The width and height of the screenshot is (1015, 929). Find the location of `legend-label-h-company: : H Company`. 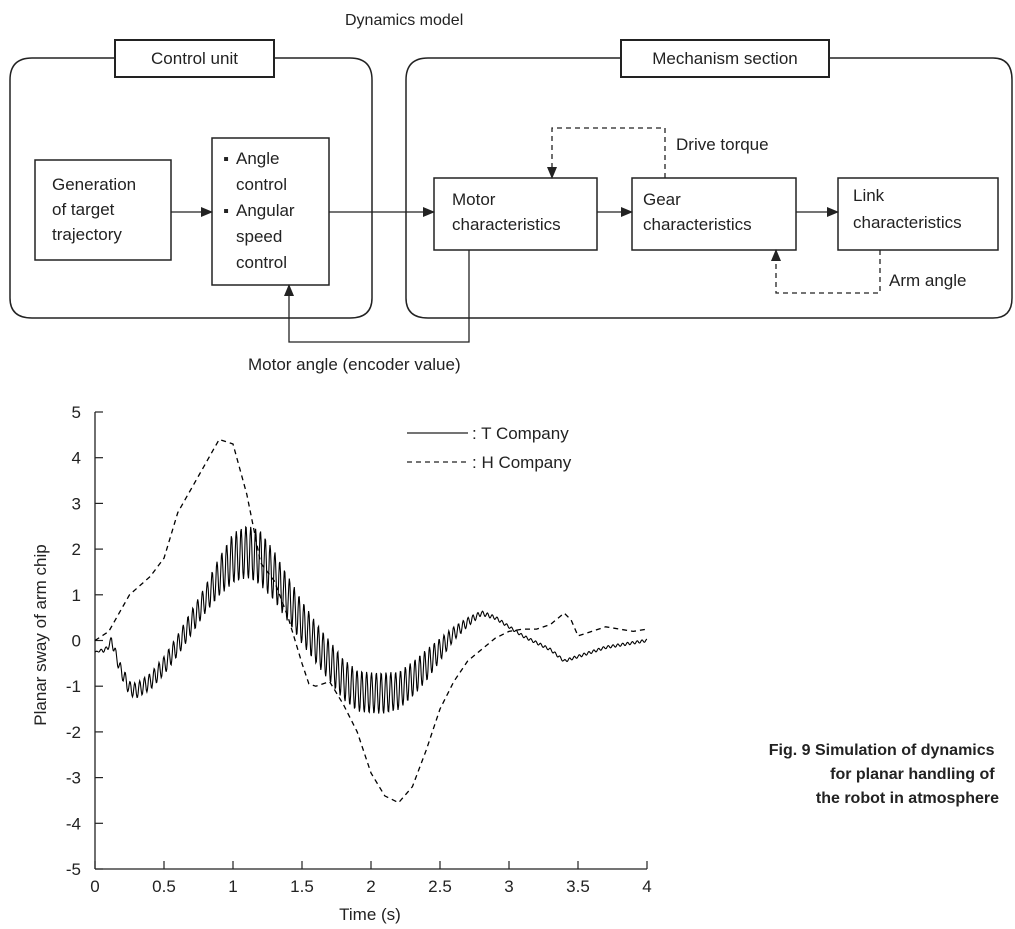

legend-label-h-company: : H Company is located at coordinates (522, 462).